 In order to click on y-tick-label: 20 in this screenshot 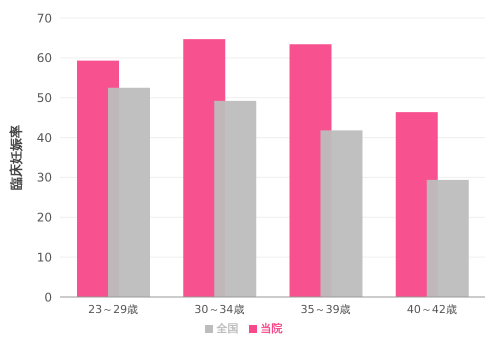, I will do `click(44, 217)`.